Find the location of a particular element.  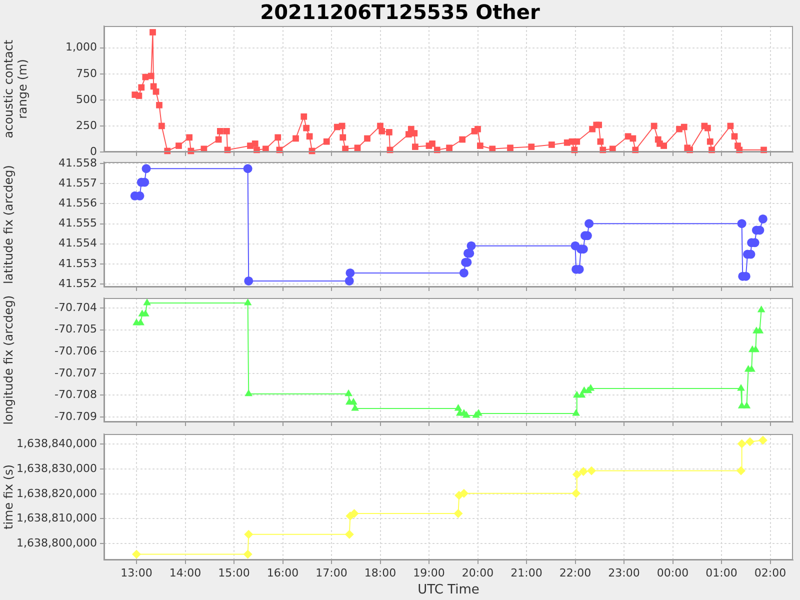

y-tick-label: 1,000 is located at coordinates (81, 47).